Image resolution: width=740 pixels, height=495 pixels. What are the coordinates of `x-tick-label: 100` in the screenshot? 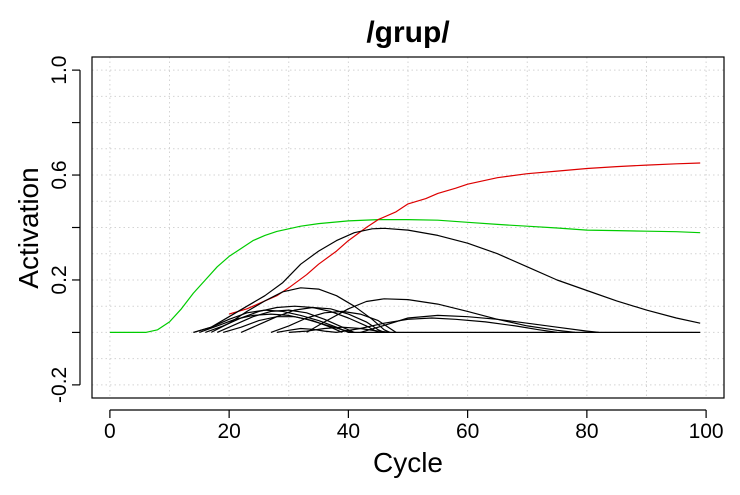 It's located at (706, 431).